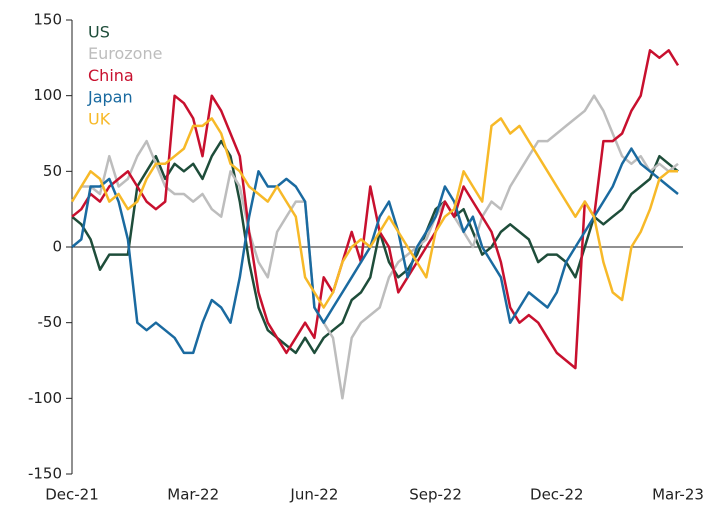  What do you see at coordinates (45, 398) in the screenshot?
I see `y-tick-label: -100` at bounding box center [45, 398].